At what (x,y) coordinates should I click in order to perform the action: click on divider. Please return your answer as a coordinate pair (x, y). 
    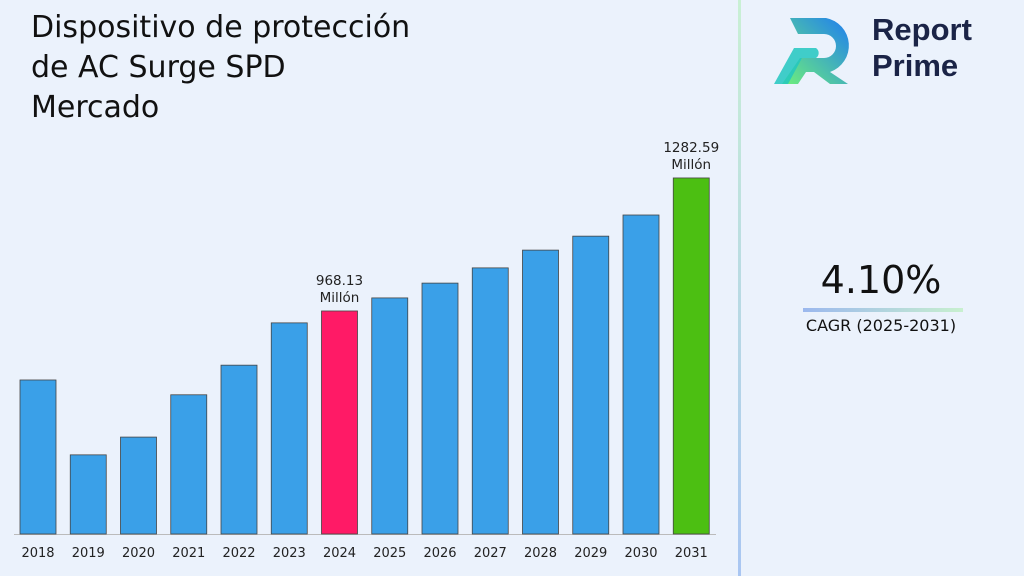
    Looking at the image, I should click on (739, 288).